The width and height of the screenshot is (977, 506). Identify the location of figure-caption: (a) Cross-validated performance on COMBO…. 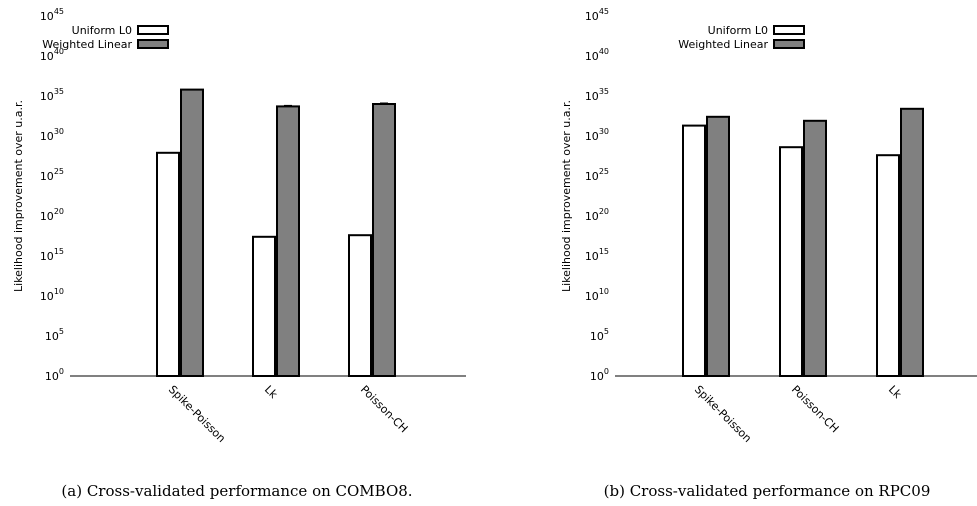
(236, 491).